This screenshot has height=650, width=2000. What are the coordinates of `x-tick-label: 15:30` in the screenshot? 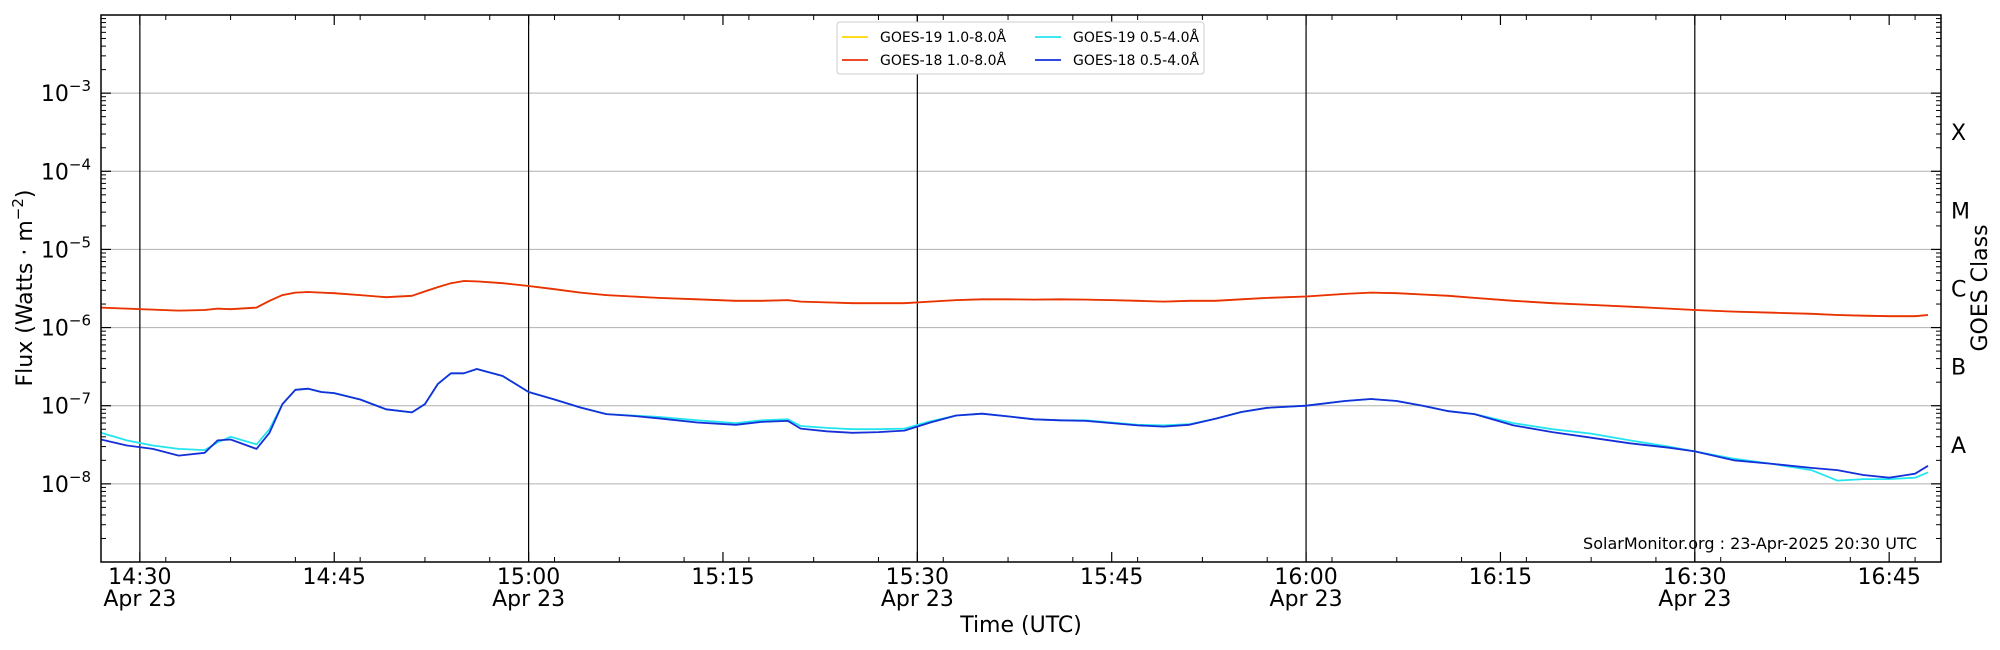 It's located at (917, 577).